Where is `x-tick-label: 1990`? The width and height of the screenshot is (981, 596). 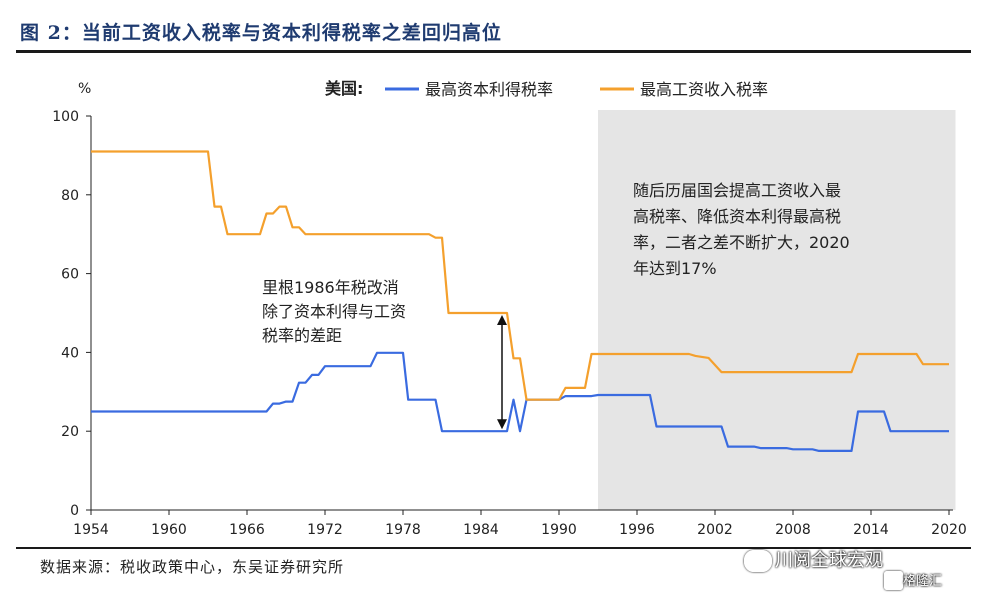 x-tick-label: 1990 is located at coordinates (559, 530).